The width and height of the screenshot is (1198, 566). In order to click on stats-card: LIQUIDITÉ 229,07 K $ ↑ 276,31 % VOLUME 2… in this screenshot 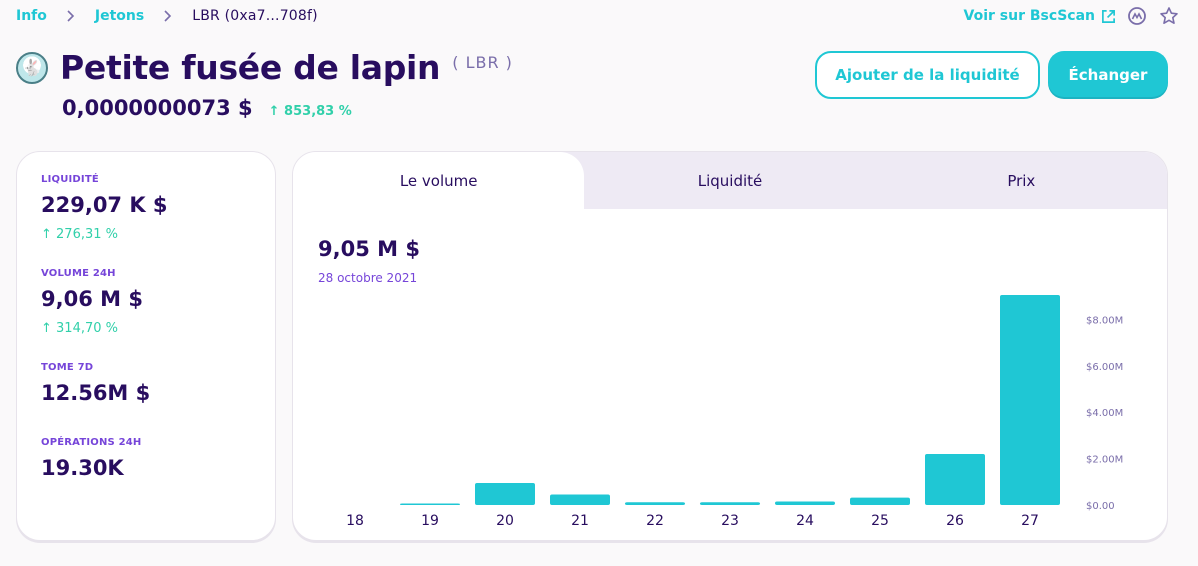, I will do `click(146, 346)`.